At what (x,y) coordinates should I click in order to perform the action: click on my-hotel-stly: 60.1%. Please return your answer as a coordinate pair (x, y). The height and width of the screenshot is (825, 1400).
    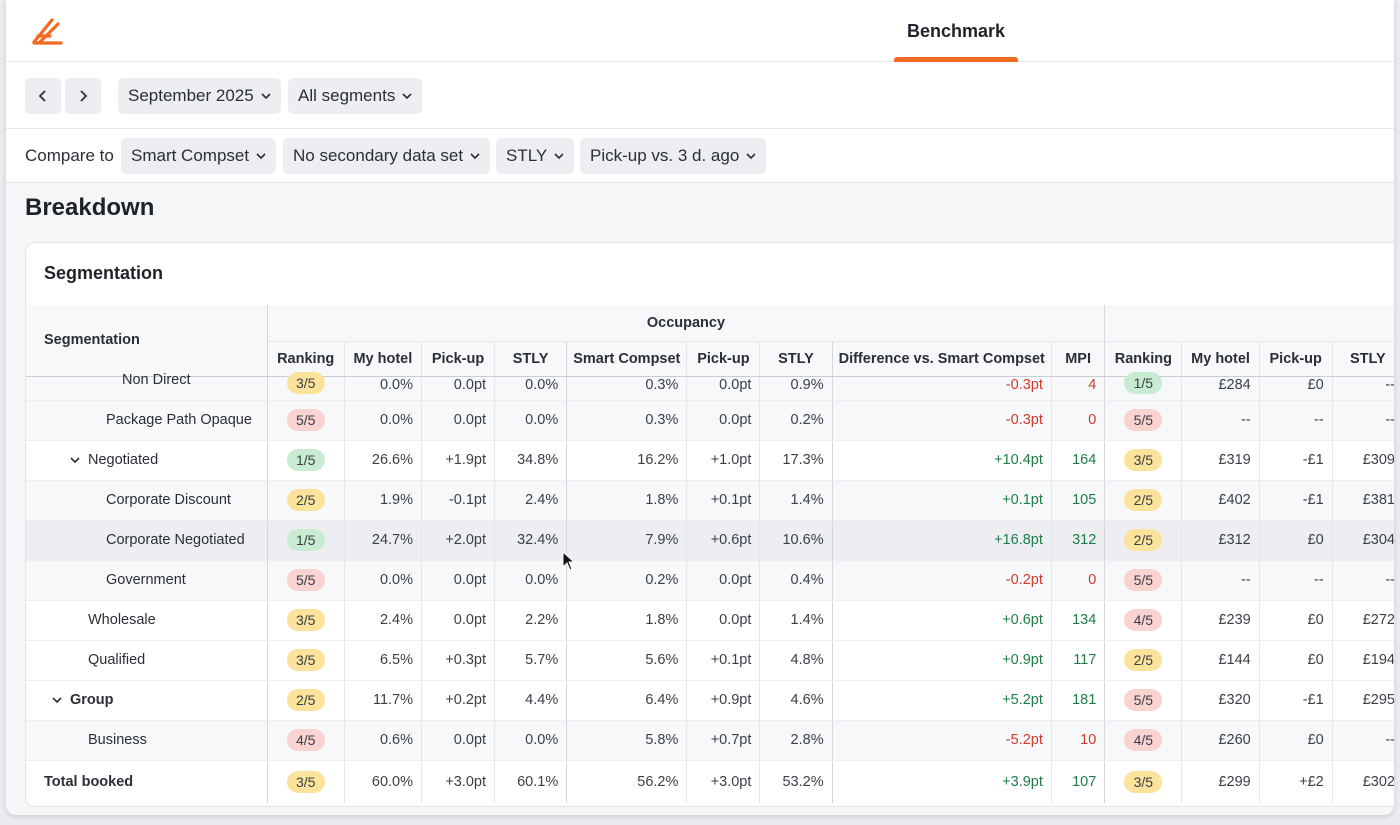
    Looking at the image, I should click on (531, 781).